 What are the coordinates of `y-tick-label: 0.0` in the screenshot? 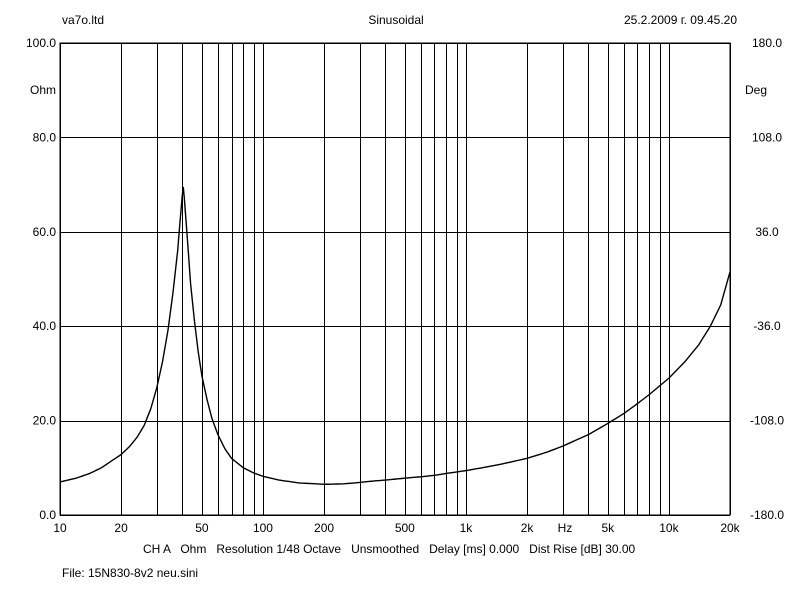 It's located at (47, 515).